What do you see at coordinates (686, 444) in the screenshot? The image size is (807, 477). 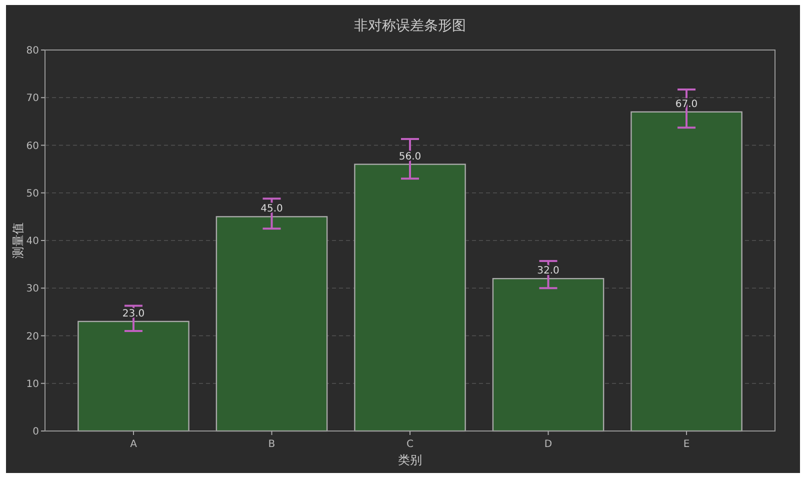 I see `x-tick-label: E` at bounding box center [686, 444].